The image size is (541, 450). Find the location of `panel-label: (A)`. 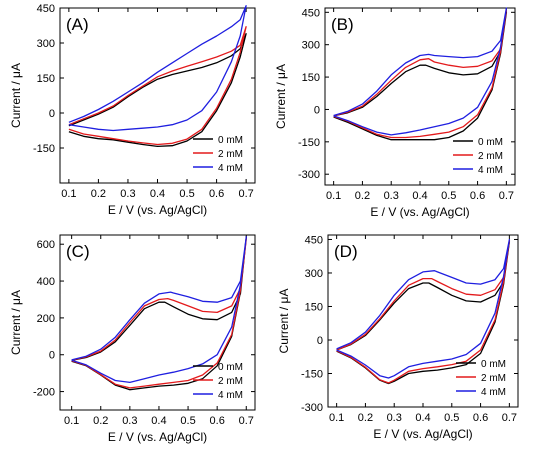

panel-label: (A) is located at coordinates (77, 24).